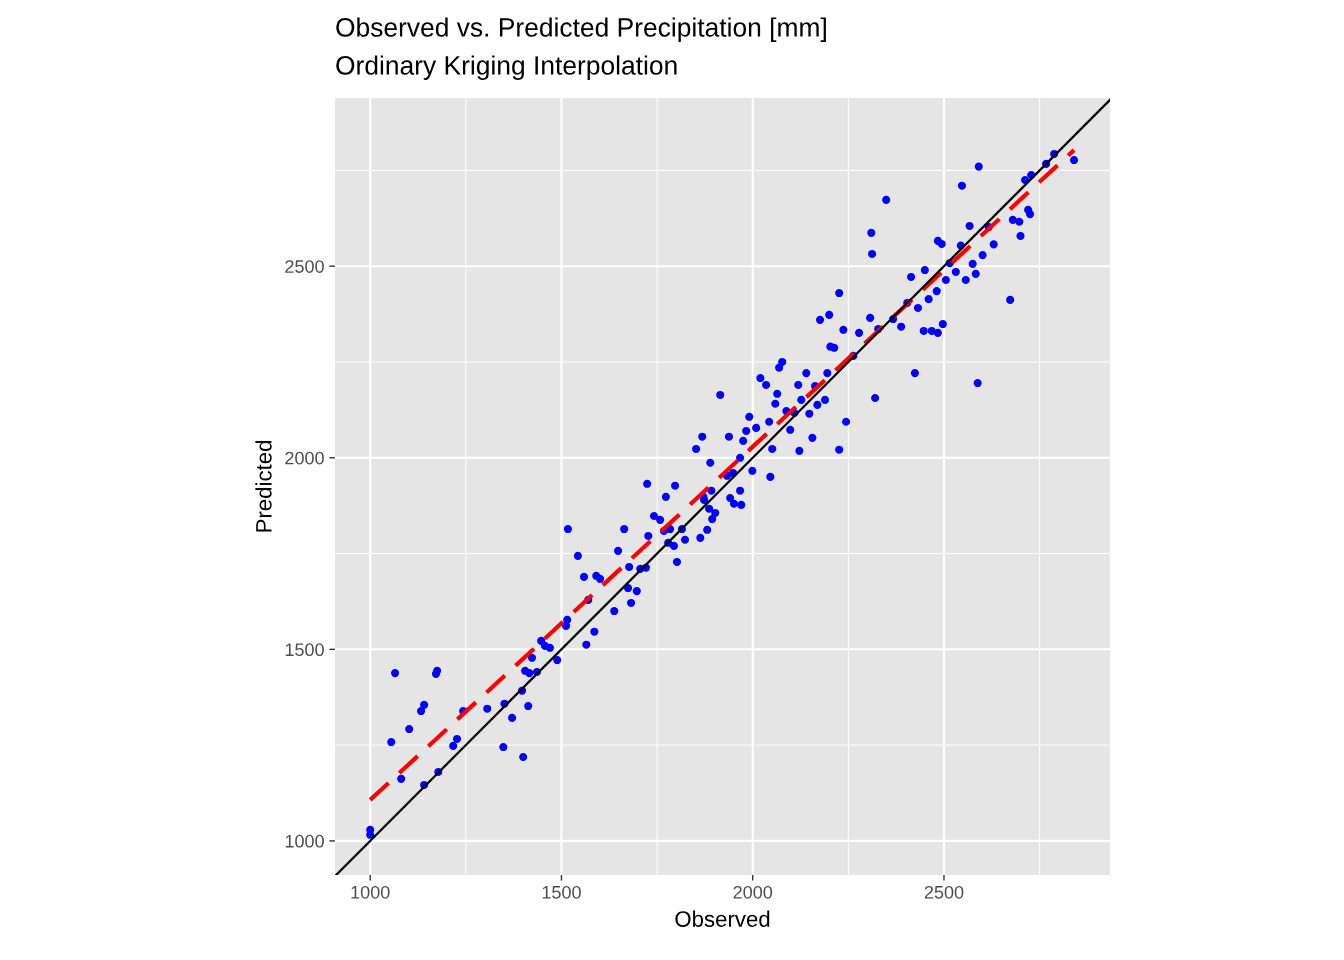 Image resolution: width=1344 pixels, height=960 pixels. What do you see at coordinates (304, 458) in the screenshot?
I see `y-tick-label: 2000` at bounding box center [304, 458].